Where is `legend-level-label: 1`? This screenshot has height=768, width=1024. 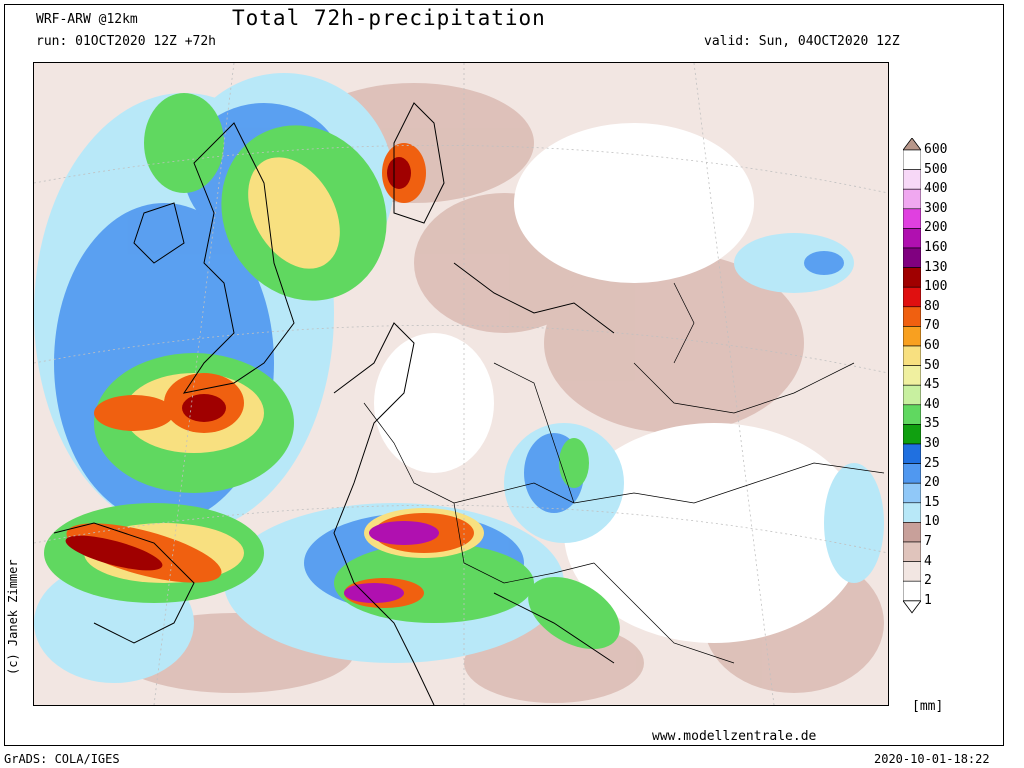 legend-level-label: 1 is located at coordinates (928, 600).